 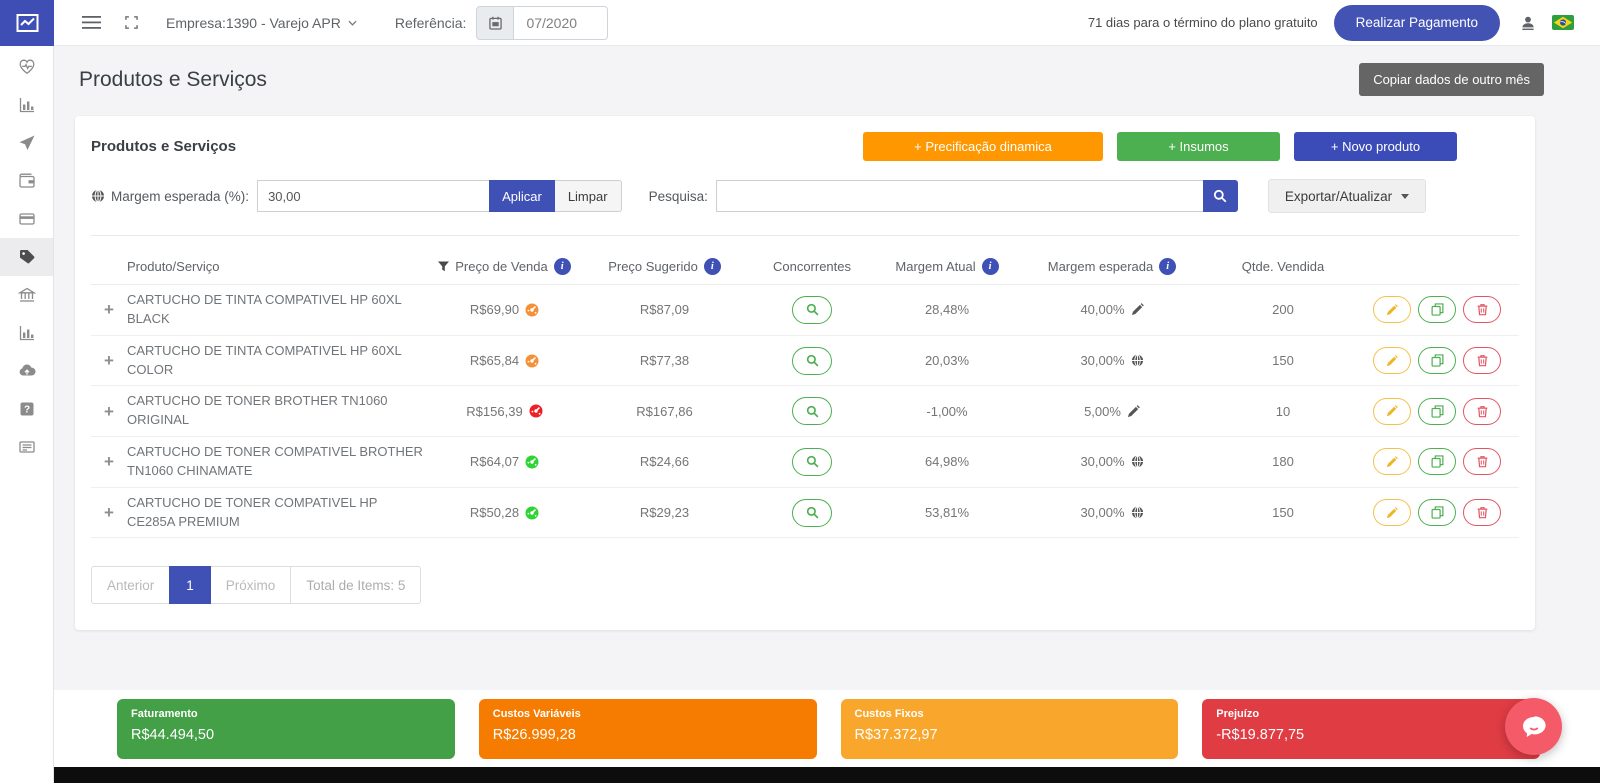 I want to click on pagination-next: Próximo, so click(x=250, y=585).